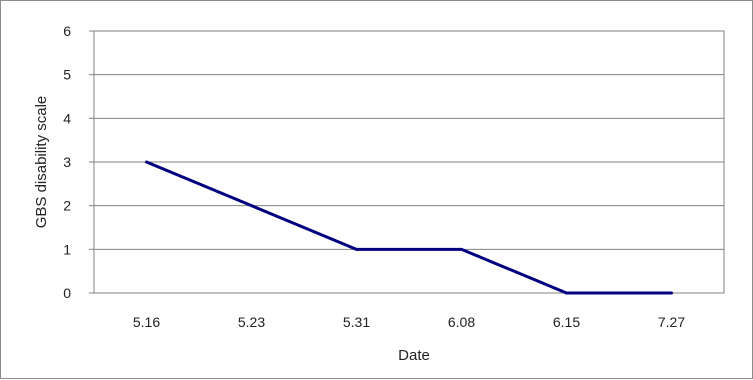 The height and width of the screenshot is (380, 753). Describe the element at coordinates (146, 322) in the screenshot. I see `x-tick-label: 5.16` at that location.